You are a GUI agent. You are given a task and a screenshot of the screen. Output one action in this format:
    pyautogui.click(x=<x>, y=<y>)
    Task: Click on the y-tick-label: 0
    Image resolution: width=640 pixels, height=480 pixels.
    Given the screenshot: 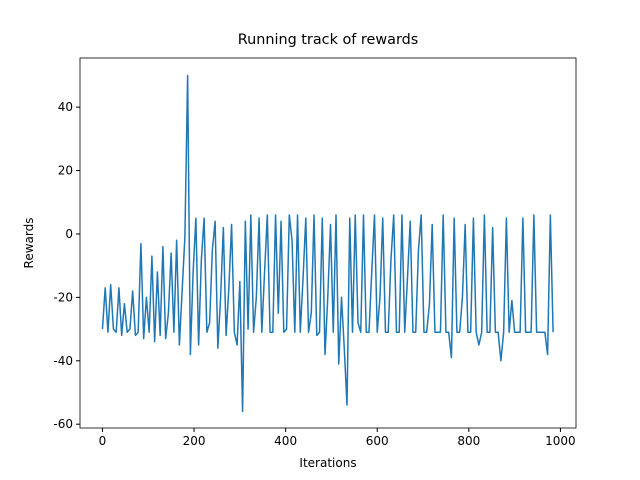 What is the action you would take?
    pyautogui.click(x=69, y=234)
    